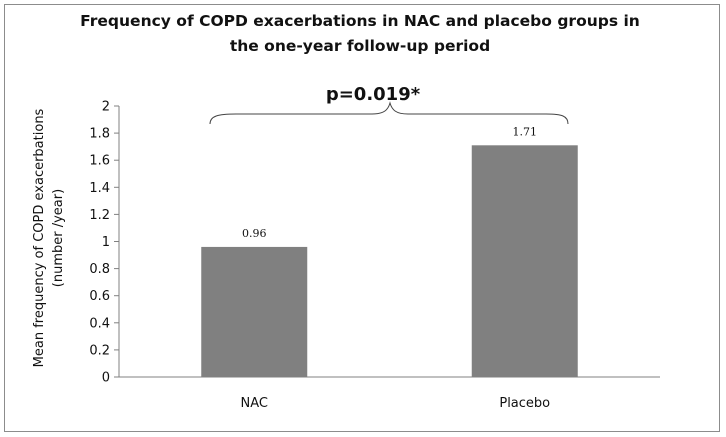 The image size is (726, 437). I want to click on y-tick-label: 0.2, so click(99, 350).